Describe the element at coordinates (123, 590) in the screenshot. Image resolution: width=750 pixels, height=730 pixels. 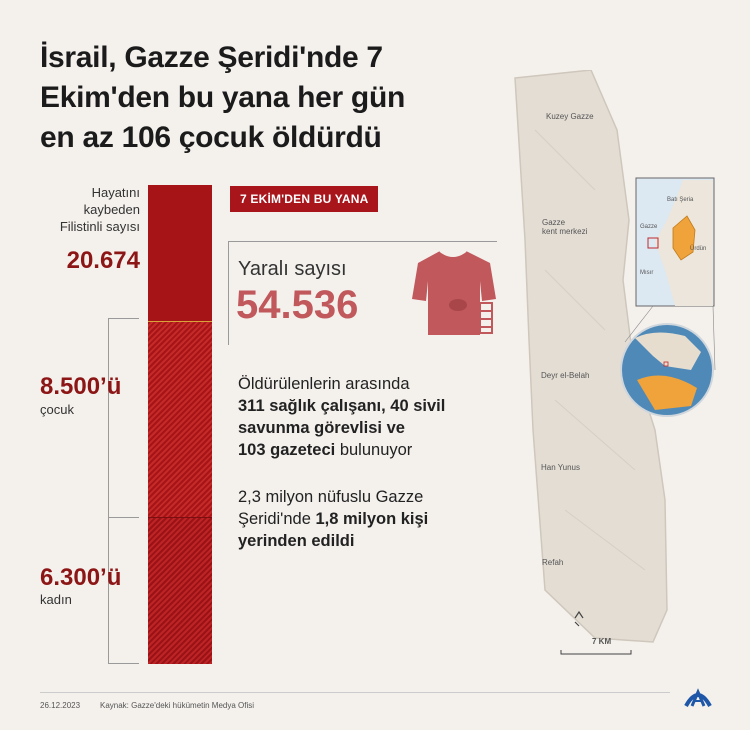
I see `women-bracket` at that location.